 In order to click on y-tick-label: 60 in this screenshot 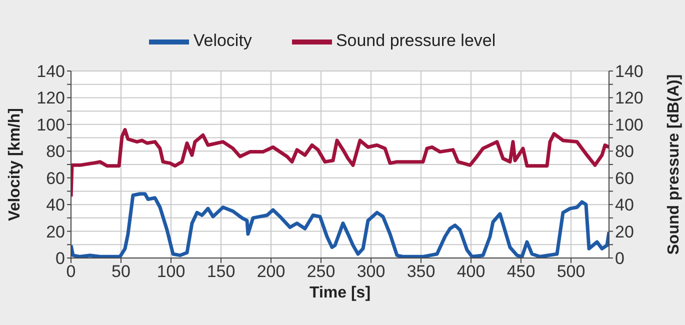, I will do `click(55, 178)`.